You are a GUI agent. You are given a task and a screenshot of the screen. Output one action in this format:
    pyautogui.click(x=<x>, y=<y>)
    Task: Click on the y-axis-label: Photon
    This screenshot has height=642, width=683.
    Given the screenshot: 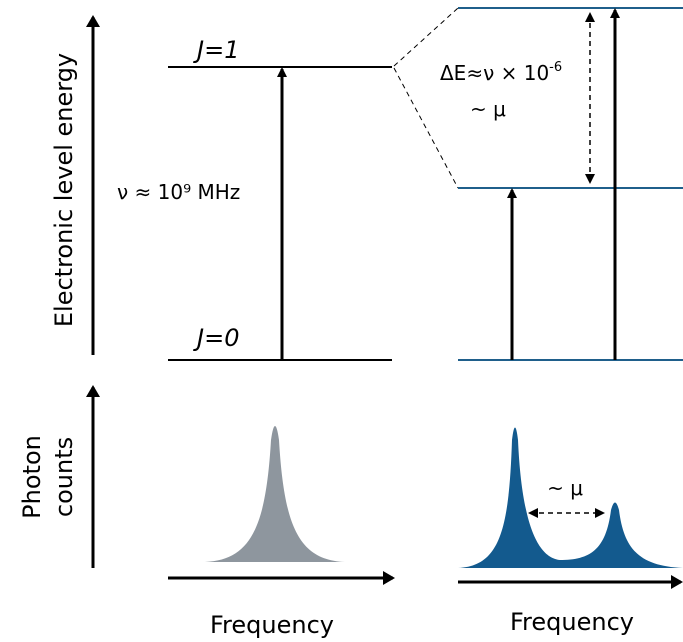 What is the action you would take?
    pyautogui.click(x=32, y=477)
    